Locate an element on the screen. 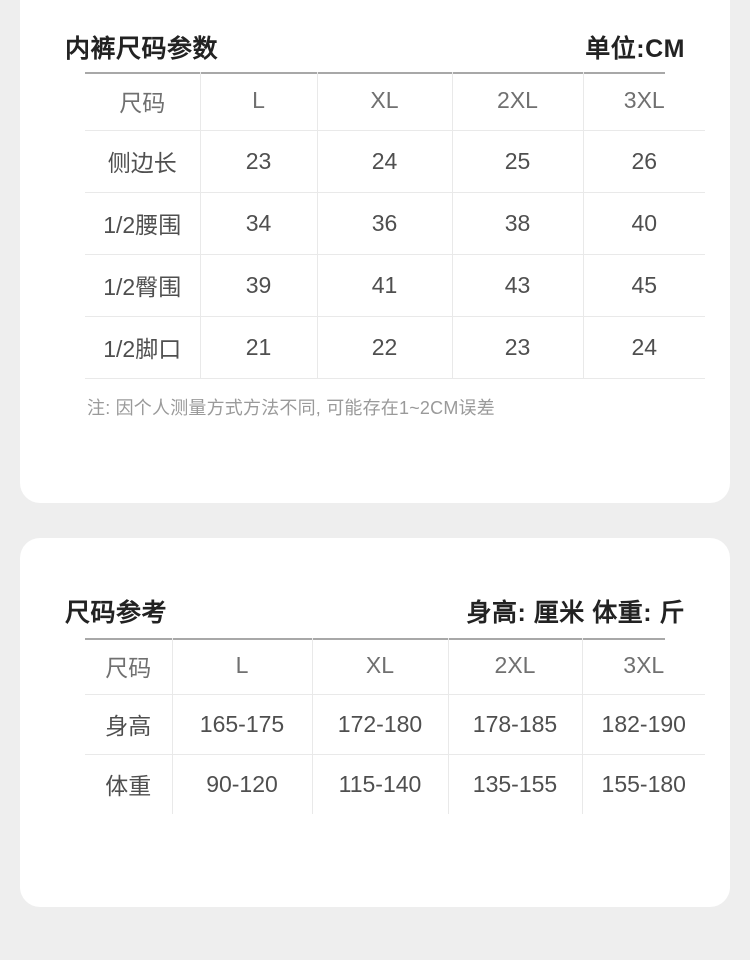 This screenshot has height=960, width=750. table-row: 1/2臀围 39 41 43 45 is located at coordinates (395, 285).